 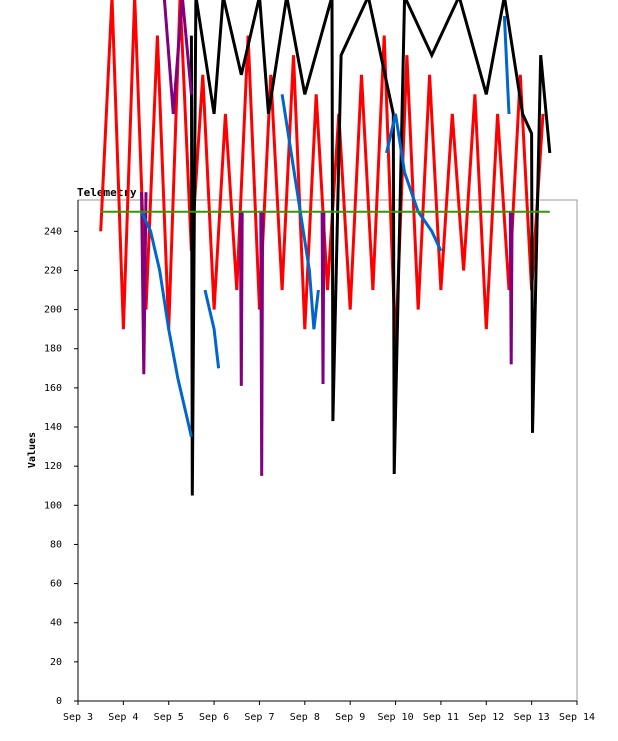 What do you see at coordinates (53, 427) in the screenshot?
I see `y-tick-label: 140` at bounding box center [53, 427].